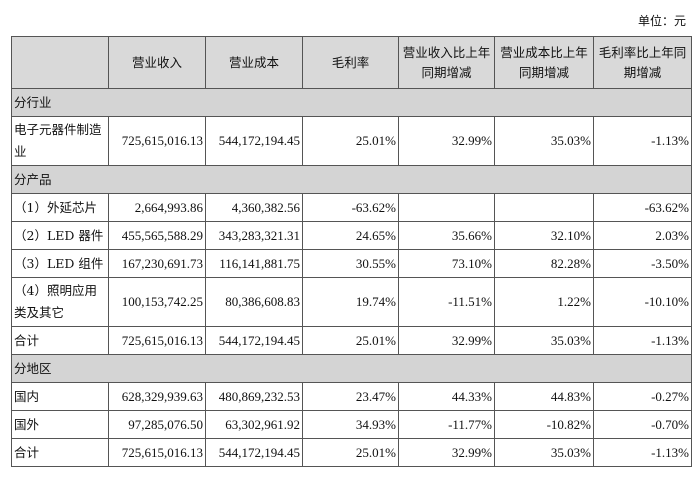 The width and height of the screenshot is (700, 483). Describe the element at coordinates (60, 235) in the screenshot. I see `row-label: （2）LED 器件` at that location.